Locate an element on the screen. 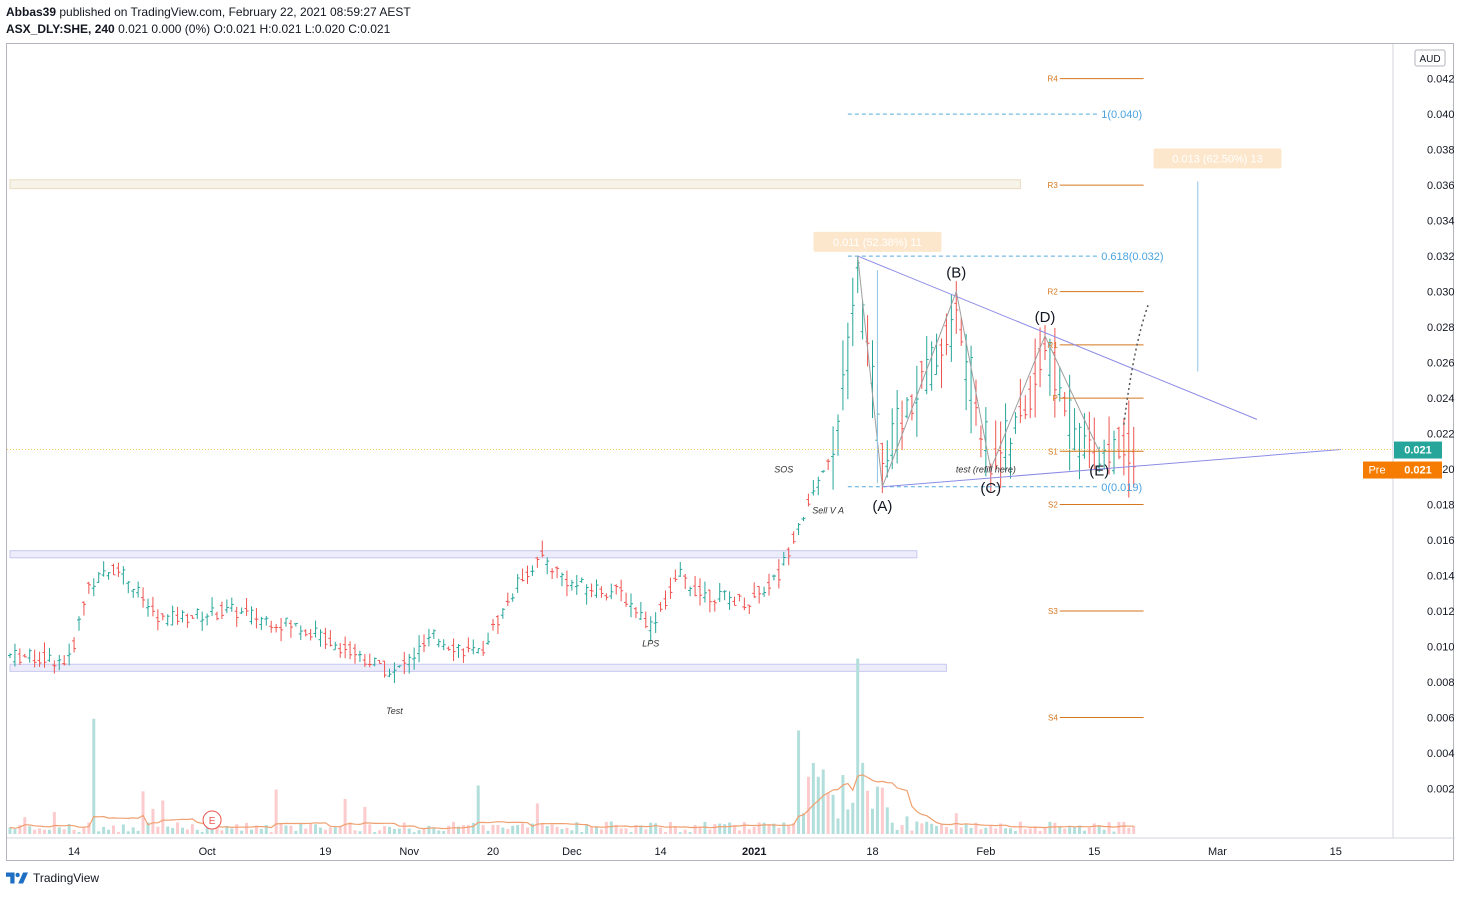  price-tick-0.038: 0.038 is located at coordinates (1441, 151).